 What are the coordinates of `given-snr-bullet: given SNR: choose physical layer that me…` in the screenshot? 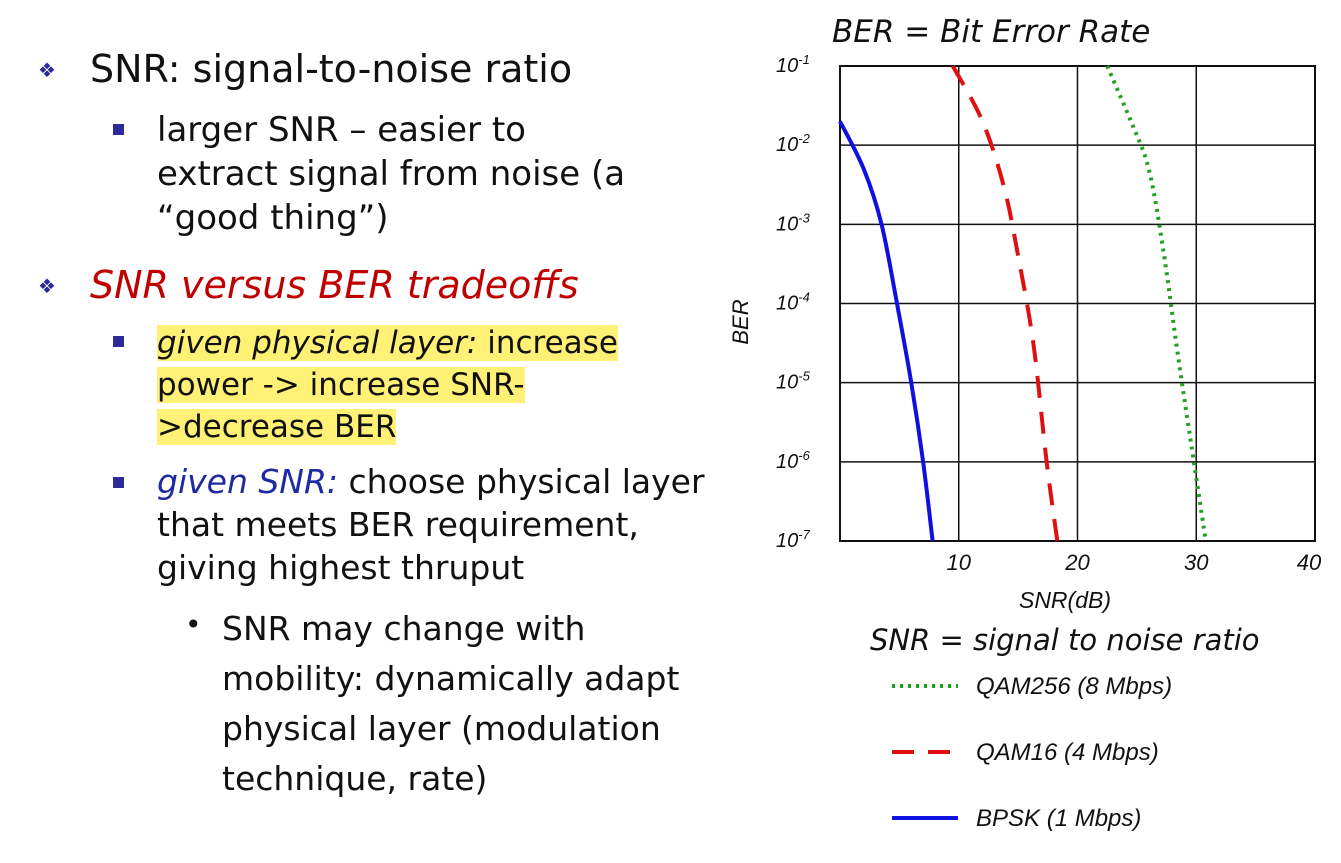 It's located at (431, 524).